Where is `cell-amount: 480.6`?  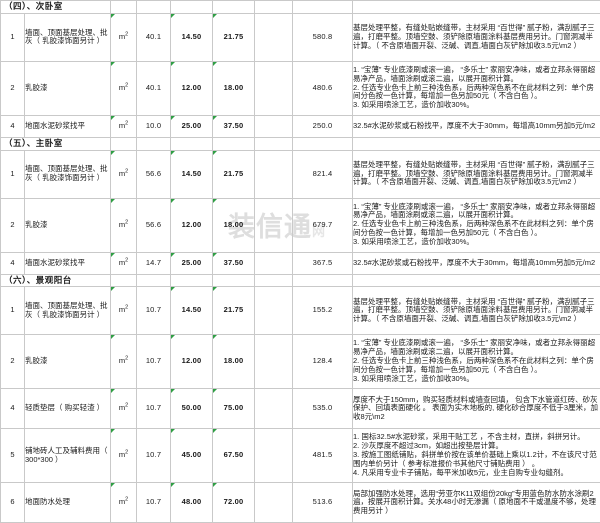
cell-amount: 480.6 is located at coordinates (323, 88).